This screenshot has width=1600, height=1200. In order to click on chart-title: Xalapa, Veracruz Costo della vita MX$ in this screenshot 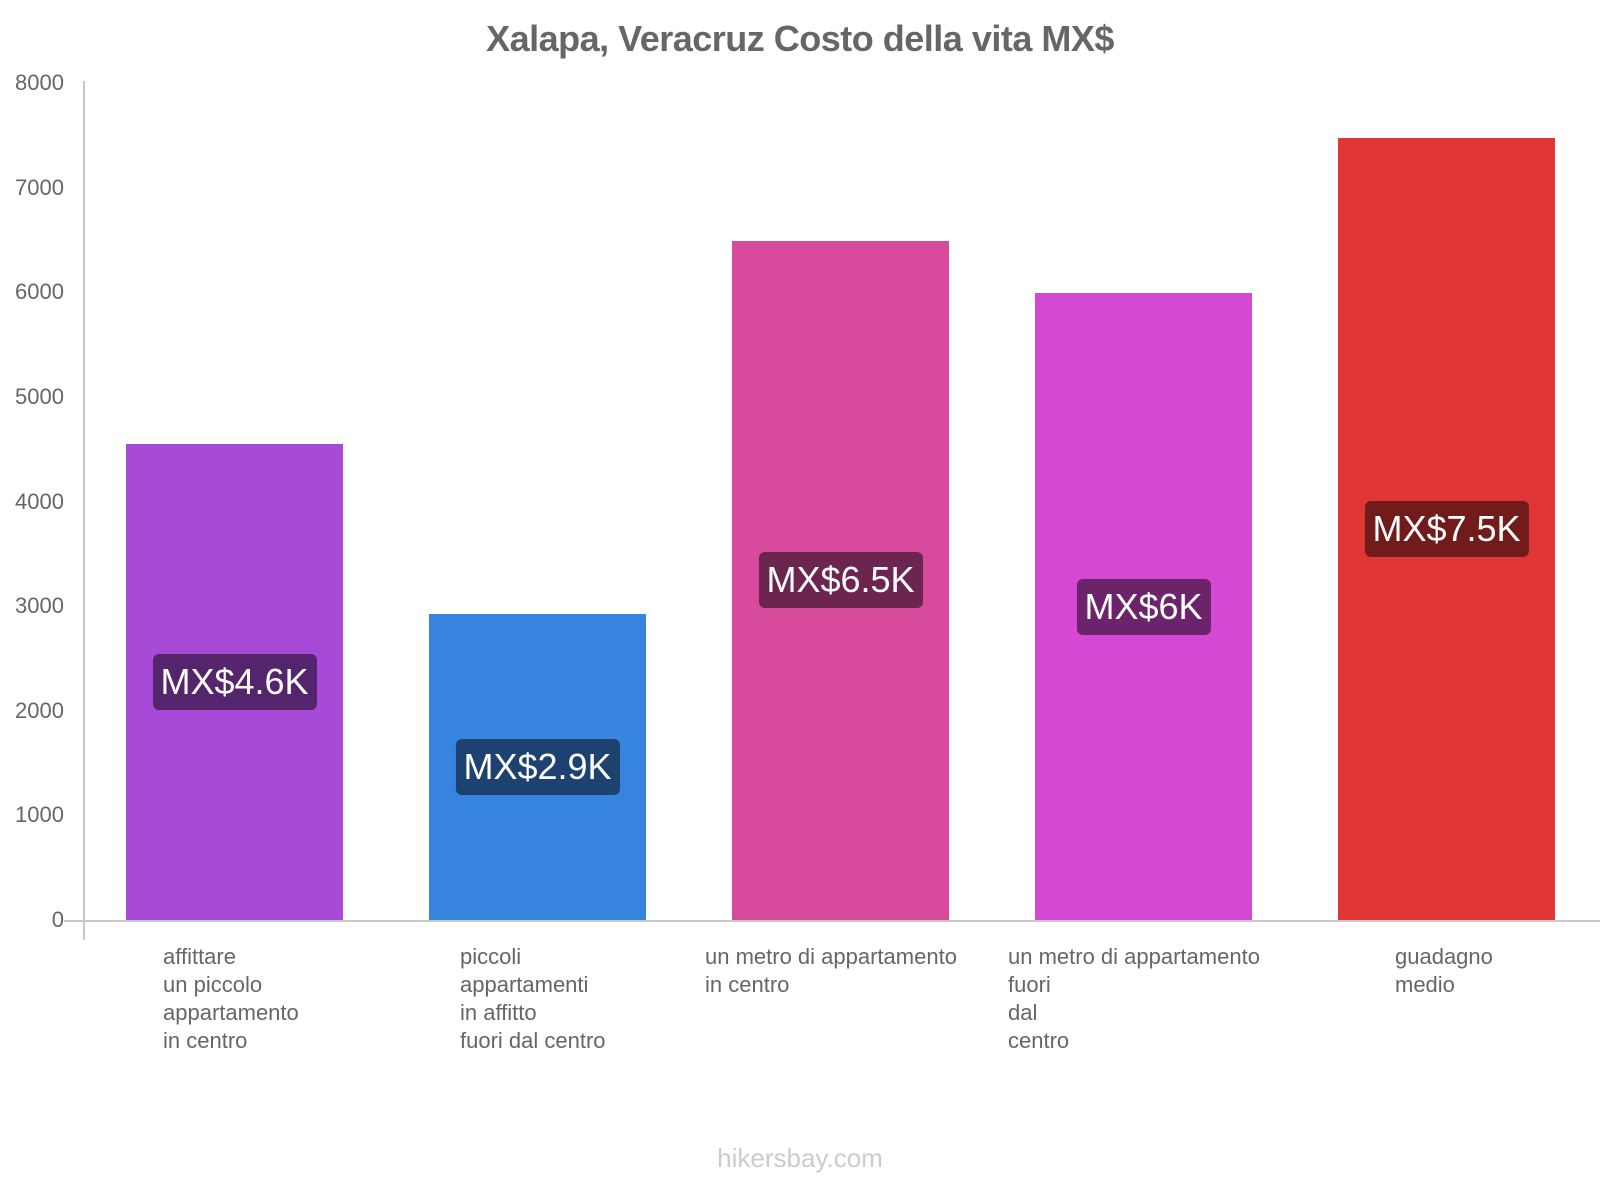, I will do `click(800, 38)`.